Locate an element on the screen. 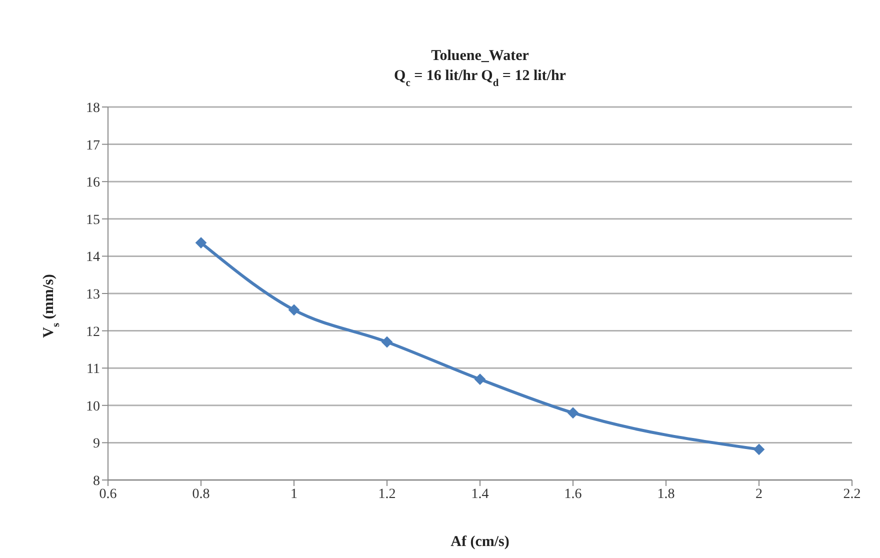 The image size is (880, 558). y-tick-label: 9 is located at coordinates (96, 444).